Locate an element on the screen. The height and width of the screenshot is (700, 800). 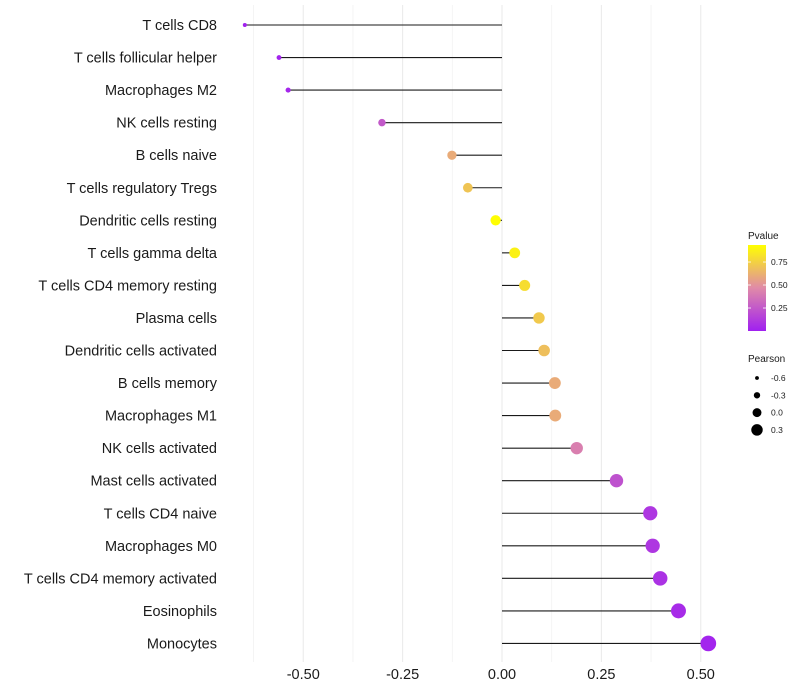
colorbar-tick-label: 0.50 is located at coordinates (779, 285).